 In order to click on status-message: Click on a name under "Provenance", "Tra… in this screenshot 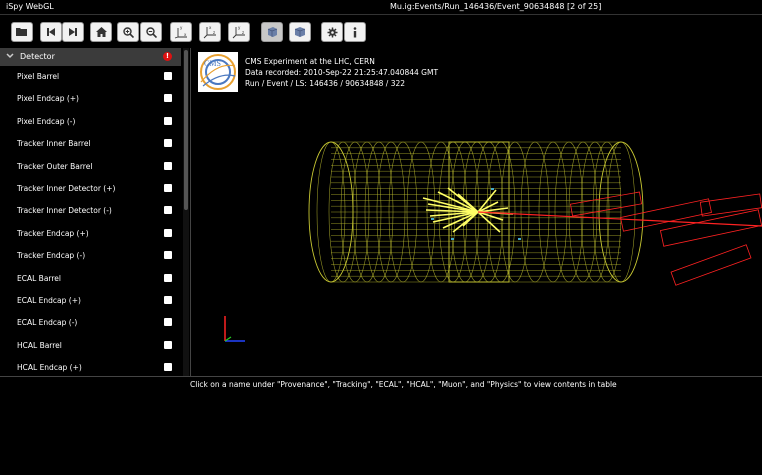, I will do `click(403, 384)`.